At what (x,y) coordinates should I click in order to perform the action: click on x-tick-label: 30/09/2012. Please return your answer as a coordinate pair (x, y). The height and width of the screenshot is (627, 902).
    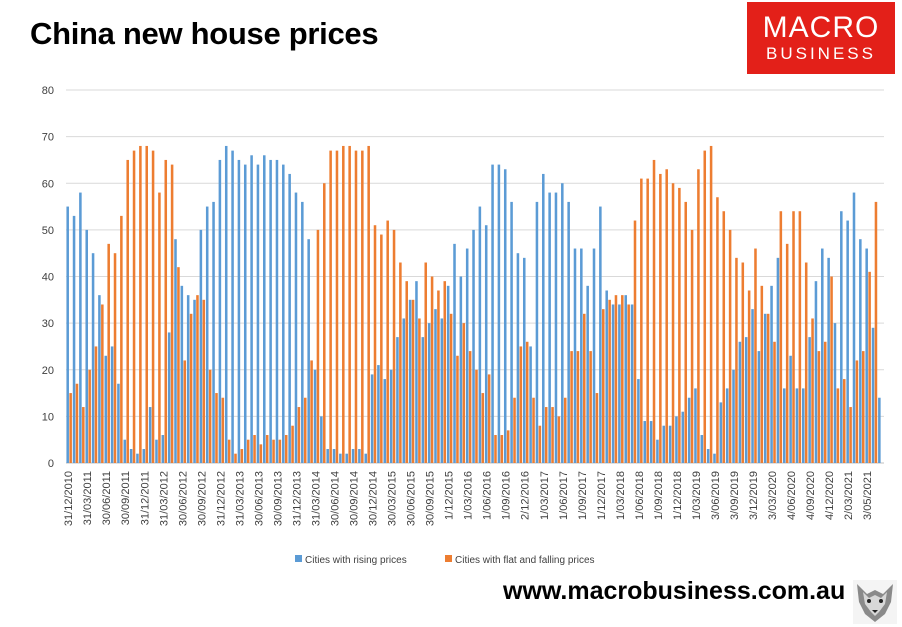
    Looking at the image, I should click on (202, 498).